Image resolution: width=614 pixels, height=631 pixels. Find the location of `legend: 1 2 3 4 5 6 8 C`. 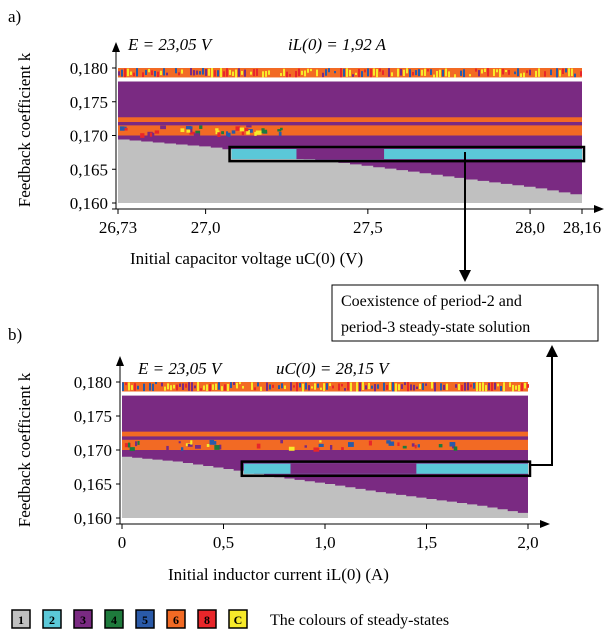

legend: 1 2 3 4 5 6 8 C is located at coordinates (129, 619).